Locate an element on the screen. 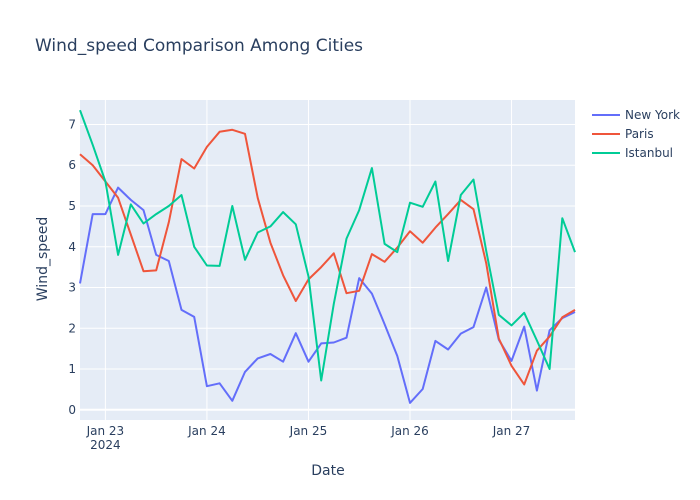  legend-label: Istanbul is located at coordinates (649, 153).